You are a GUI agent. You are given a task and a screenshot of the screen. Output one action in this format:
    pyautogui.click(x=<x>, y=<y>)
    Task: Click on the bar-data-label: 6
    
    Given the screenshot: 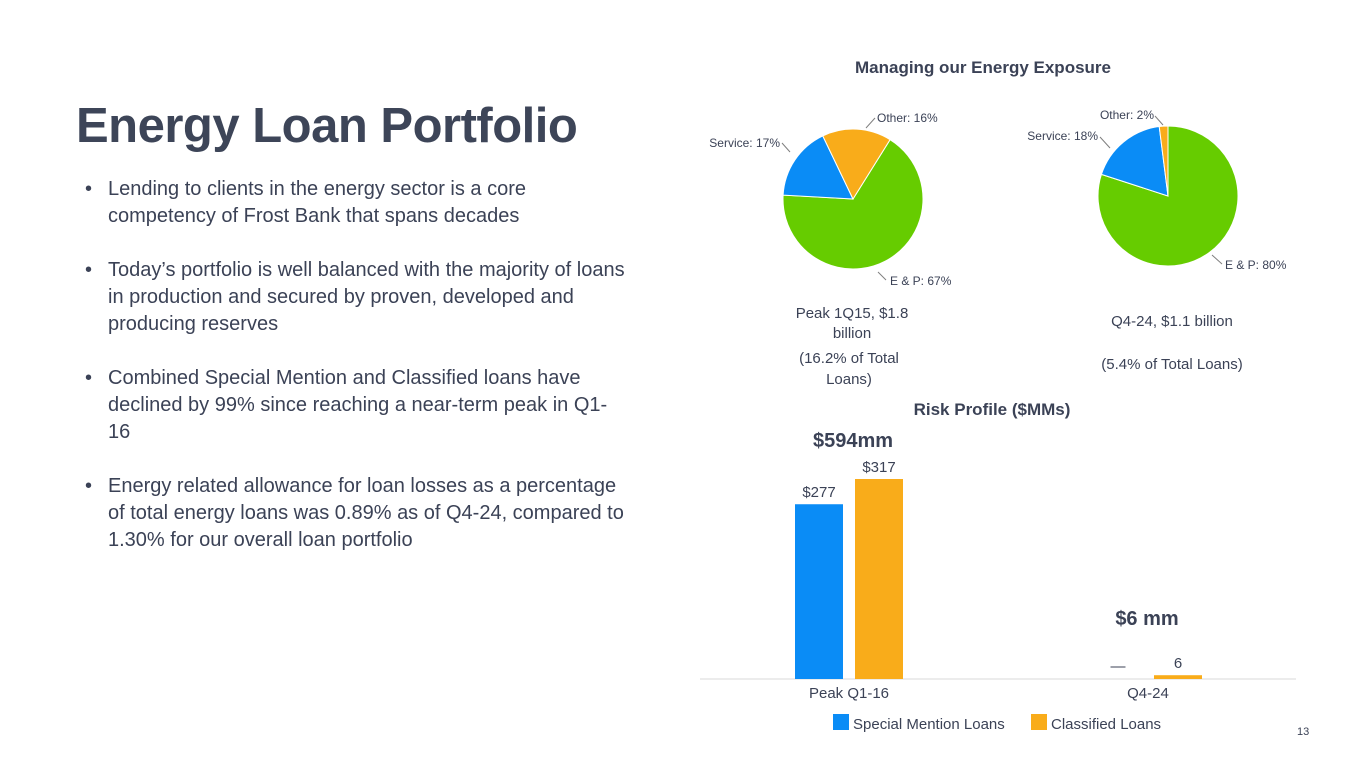 What is the action you would take?
    pyautogui.click(x=1178, y=663)
    